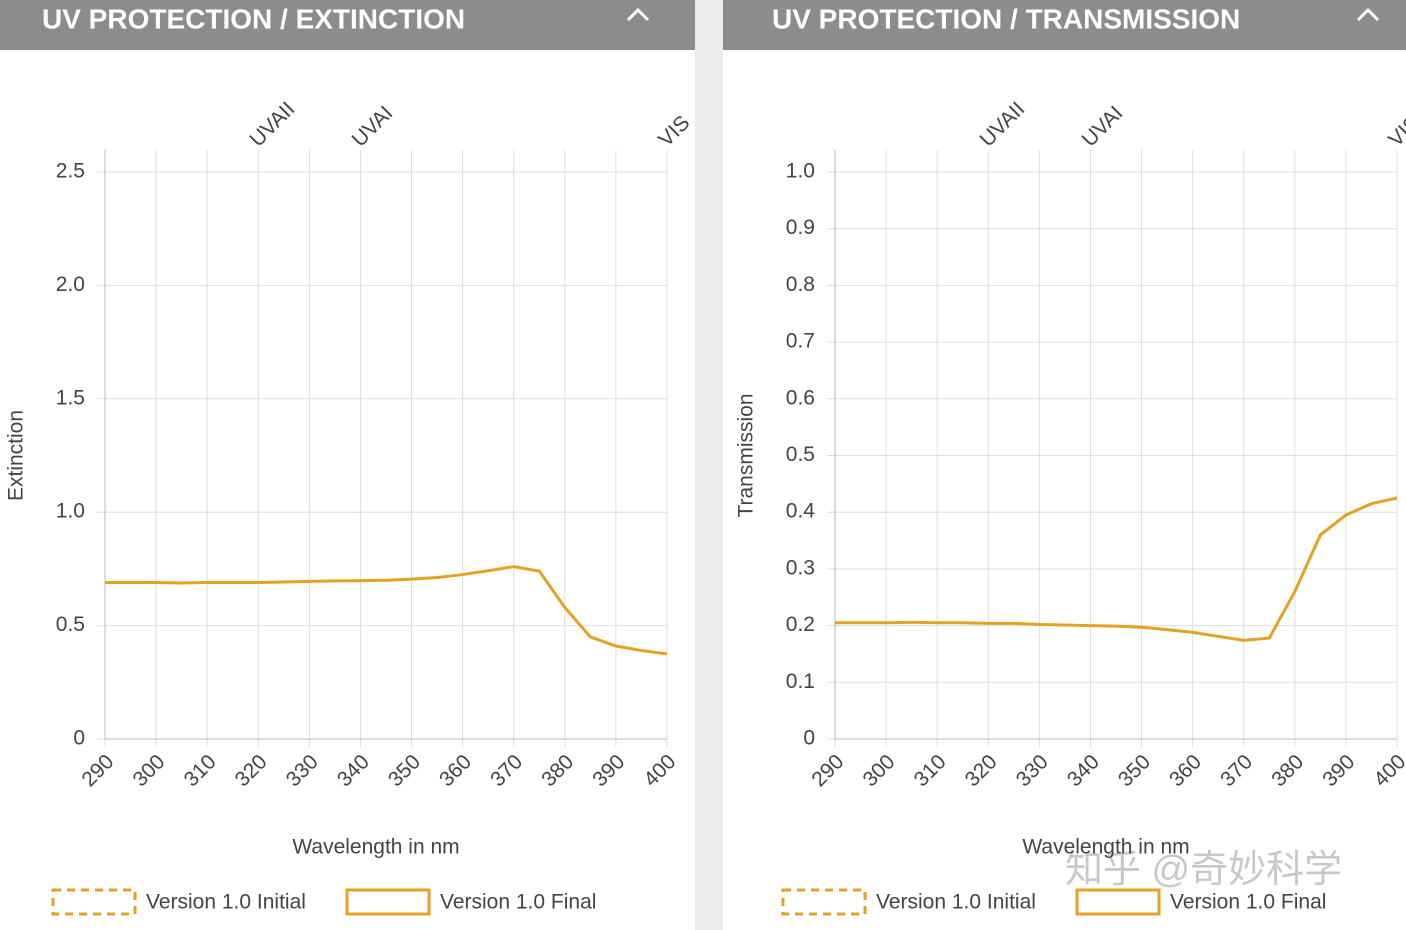 The width and height of the screenshot is (1406, 930). I want to click on y-tick-label: 0.1, so click(800, 681).